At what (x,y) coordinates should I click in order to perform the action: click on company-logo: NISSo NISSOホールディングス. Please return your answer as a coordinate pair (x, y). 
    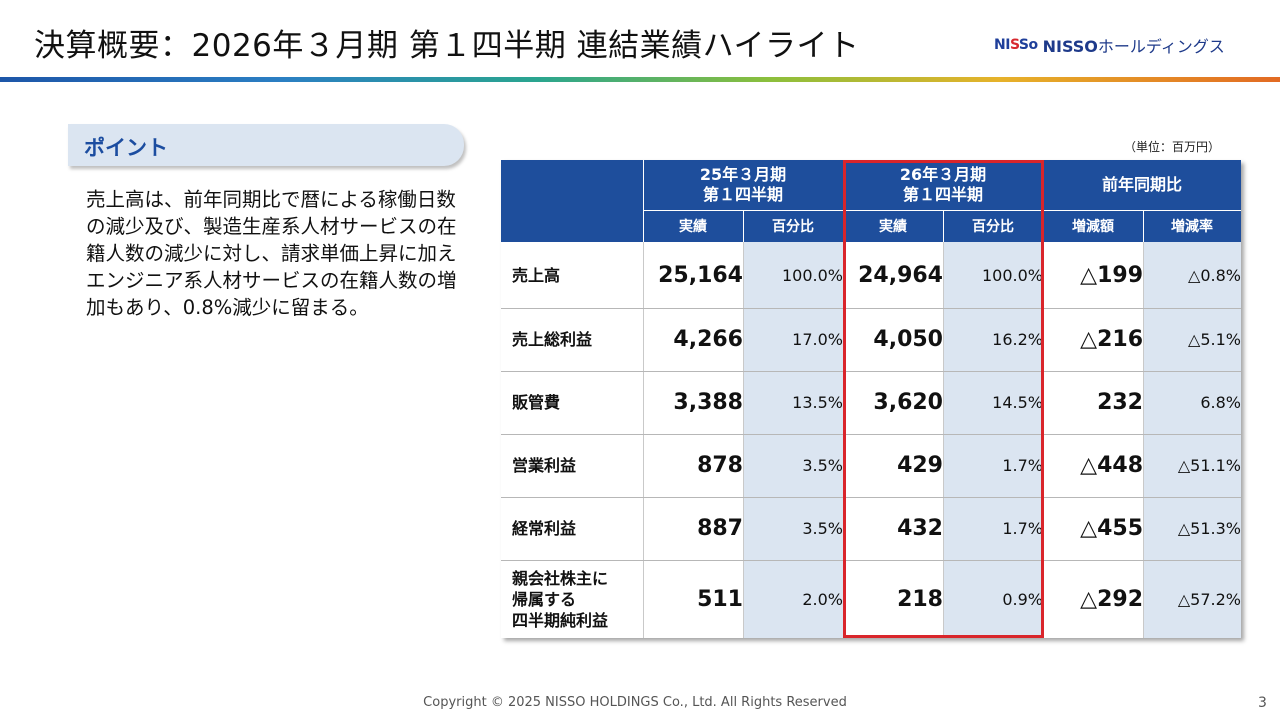
    Looking at the image, I should click on (1109, 45).